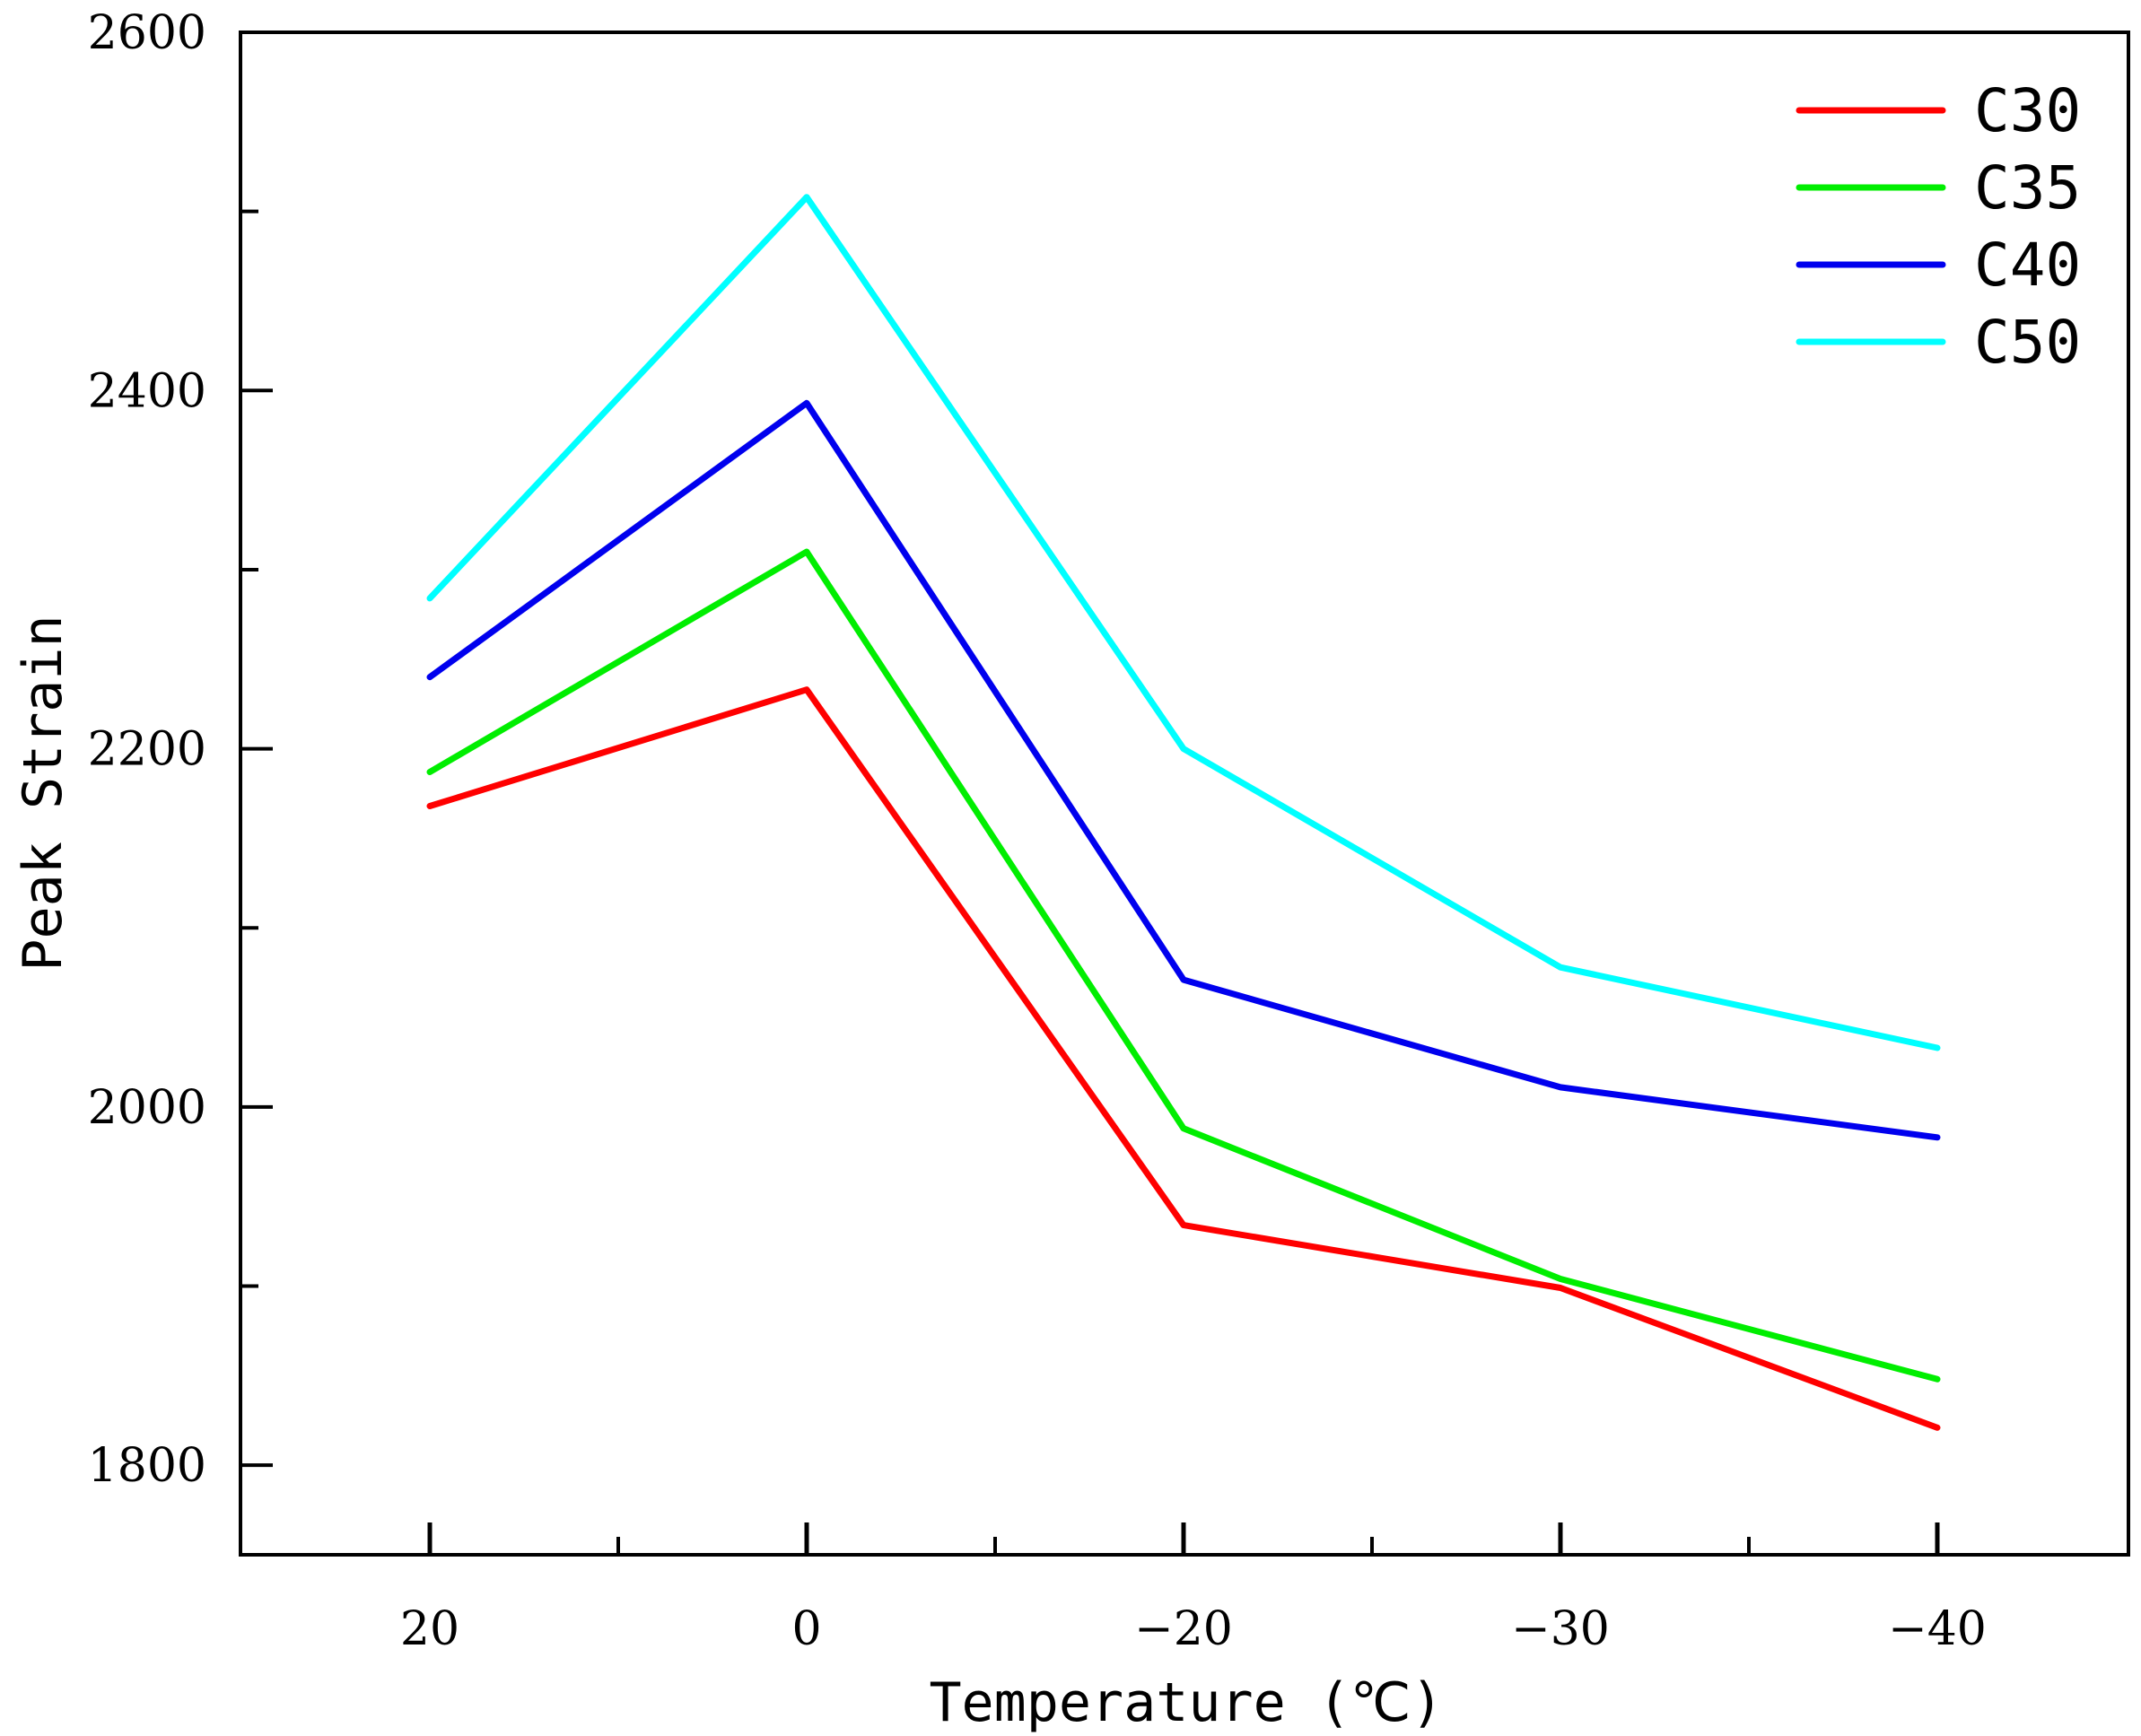  I want to click on legend-label-c50: C50, so click(2027, 342).